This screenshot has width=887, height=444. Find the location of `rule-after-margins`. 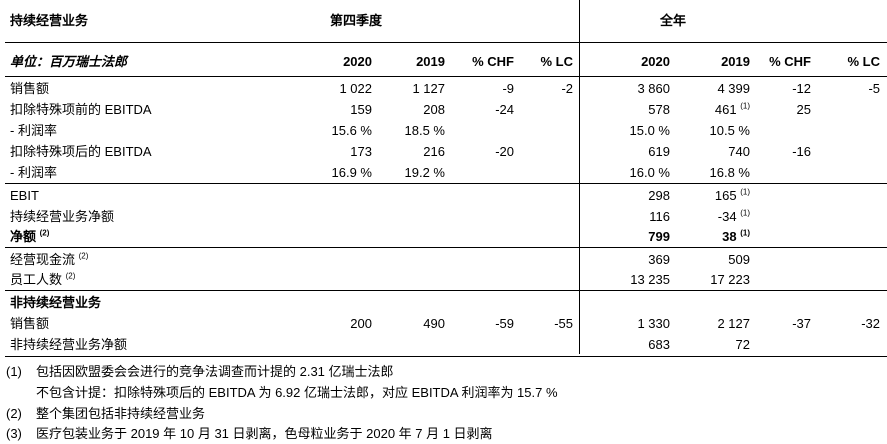

rule-after-margins is located at coordinates (446, 183).